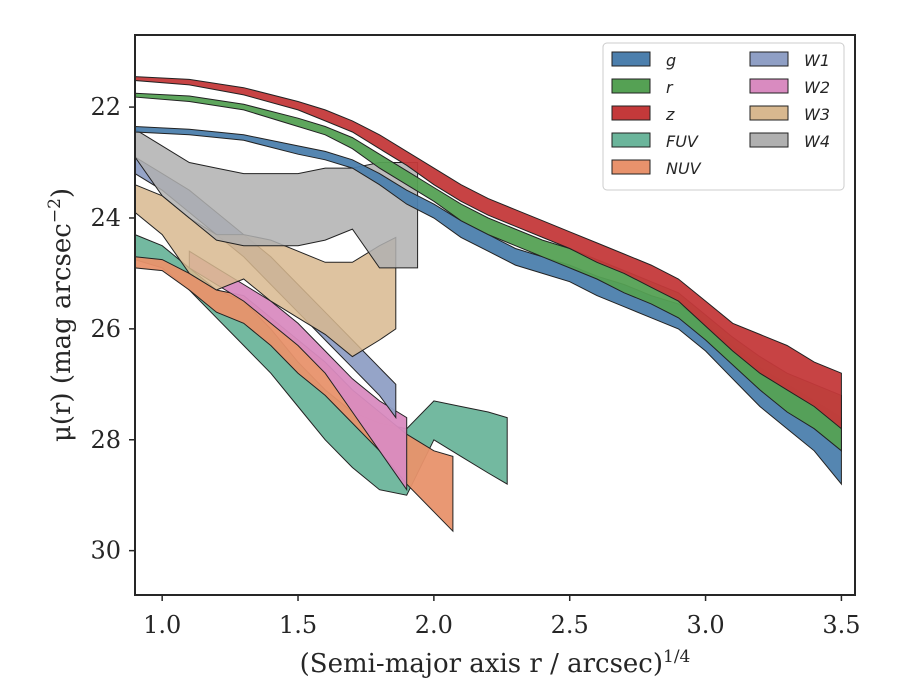 The height and width of the screenshot is (700, 900). I want to click on x-tick-label: 1.5, so click(298, 625).